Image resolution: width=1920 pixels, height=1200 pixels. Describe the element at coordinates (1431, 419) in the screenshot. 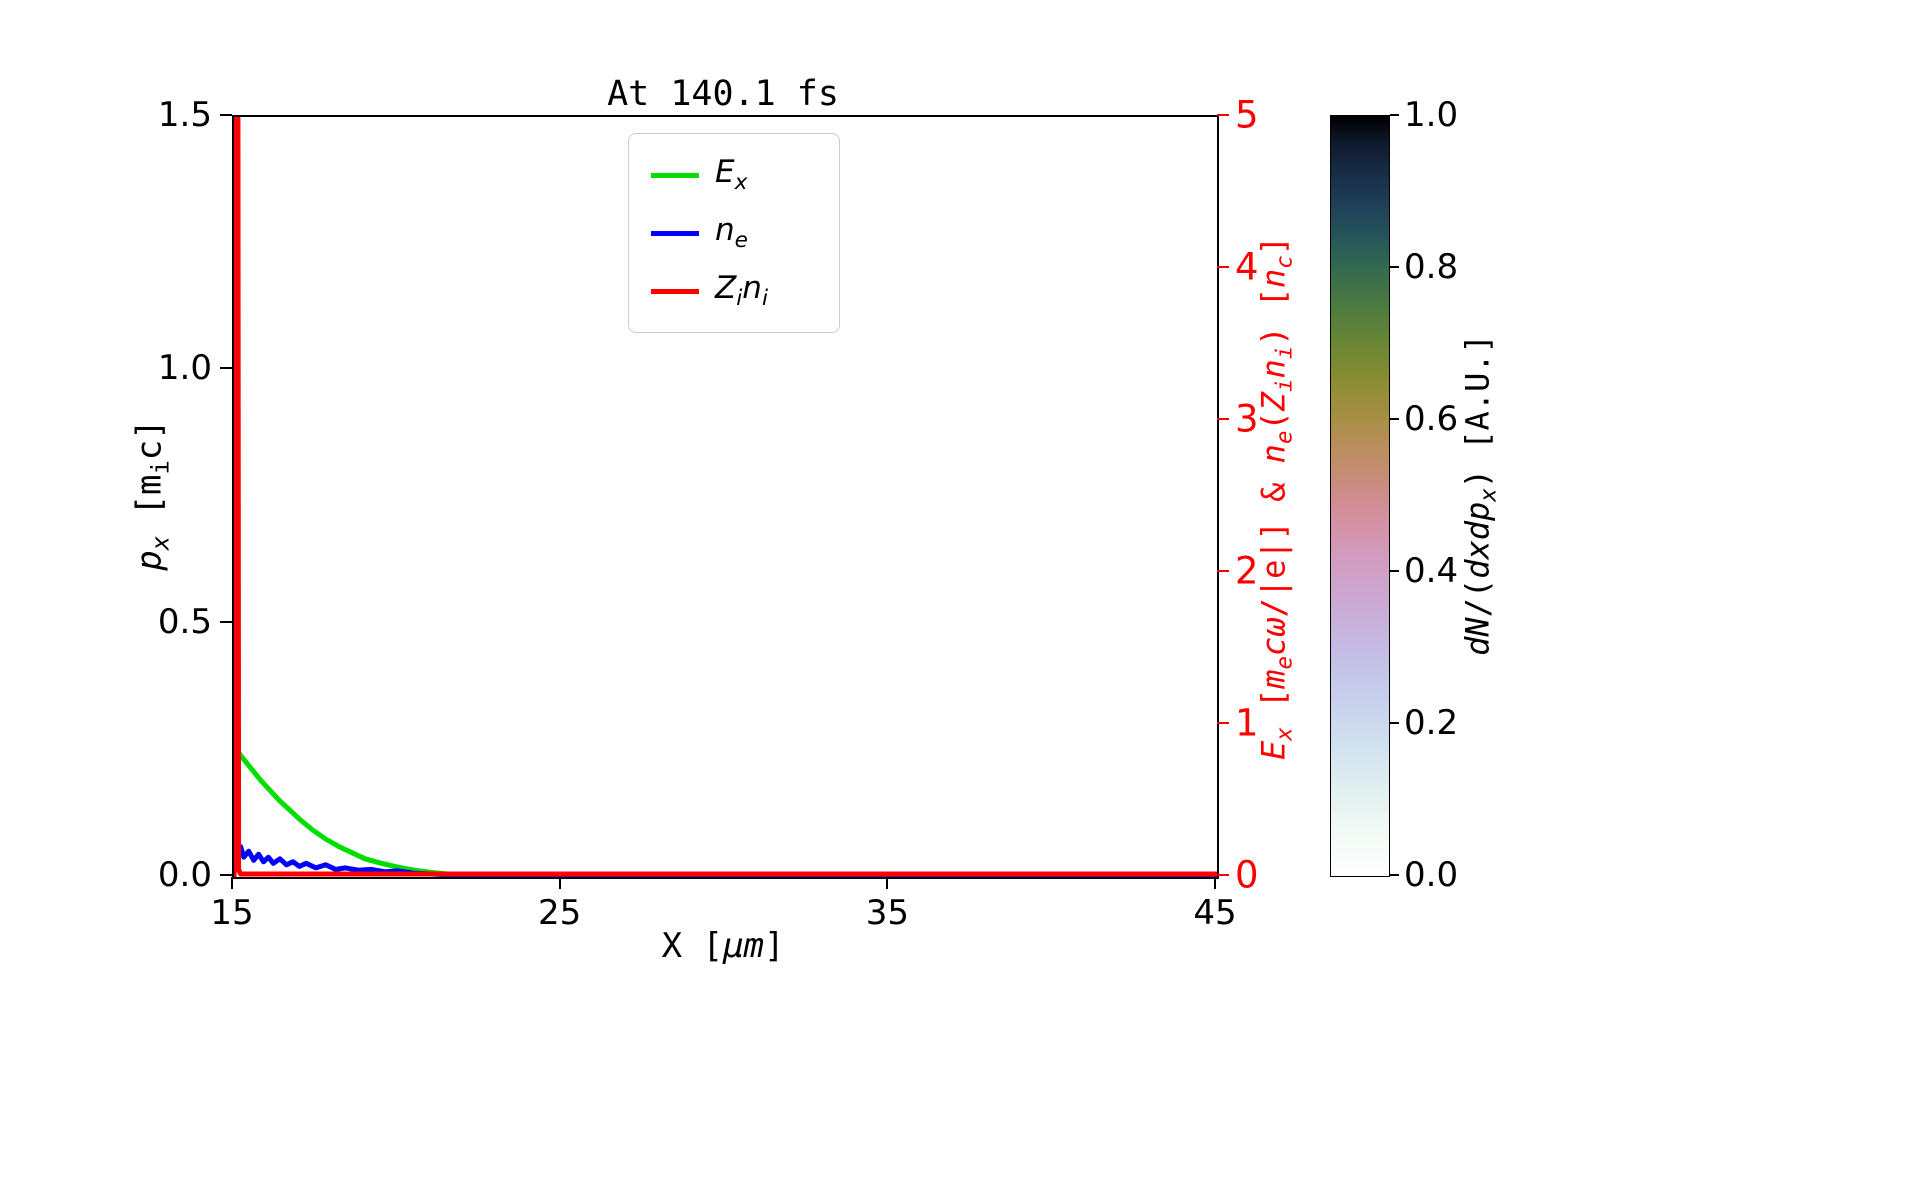

I see `colorbar-tick-label: 0.6` at that location.